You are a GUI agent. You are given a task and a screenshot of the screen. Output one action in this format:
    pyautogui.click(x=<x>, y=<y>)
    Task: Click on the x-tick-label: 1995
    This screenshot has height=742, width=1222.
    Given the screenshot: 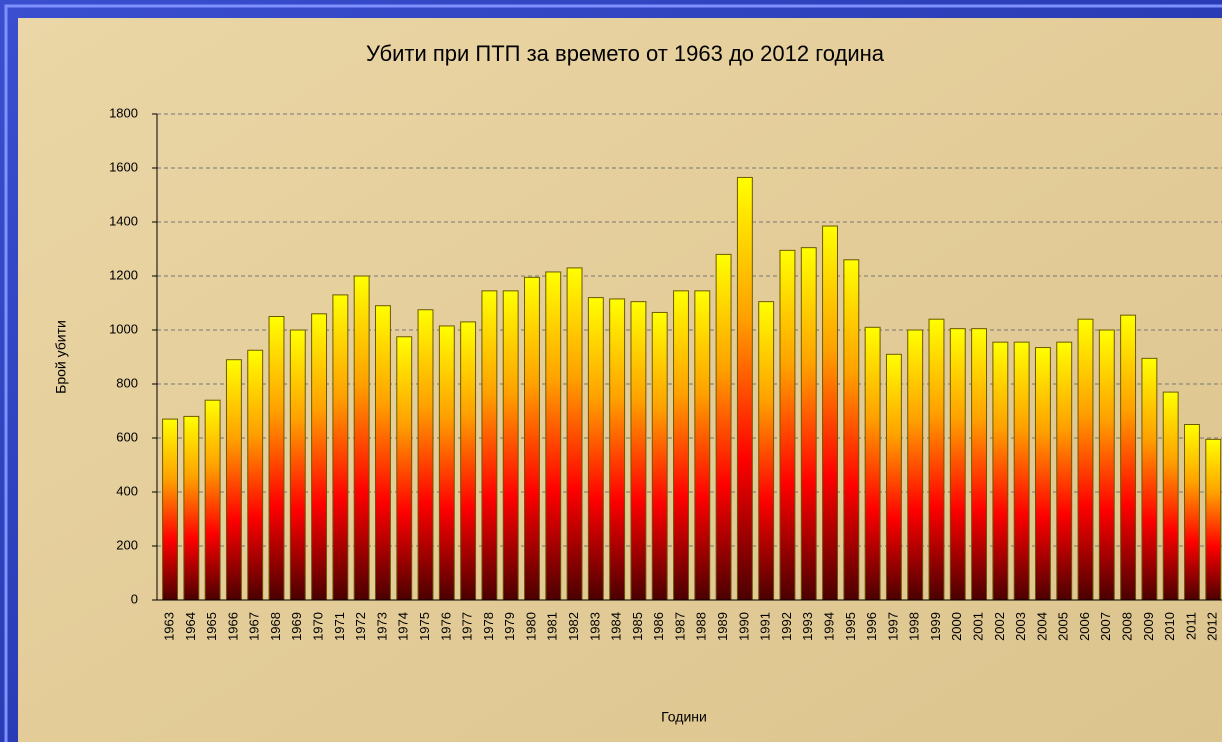 What is the action you would take?
    pyautogui.click(x=850, y=626)
    